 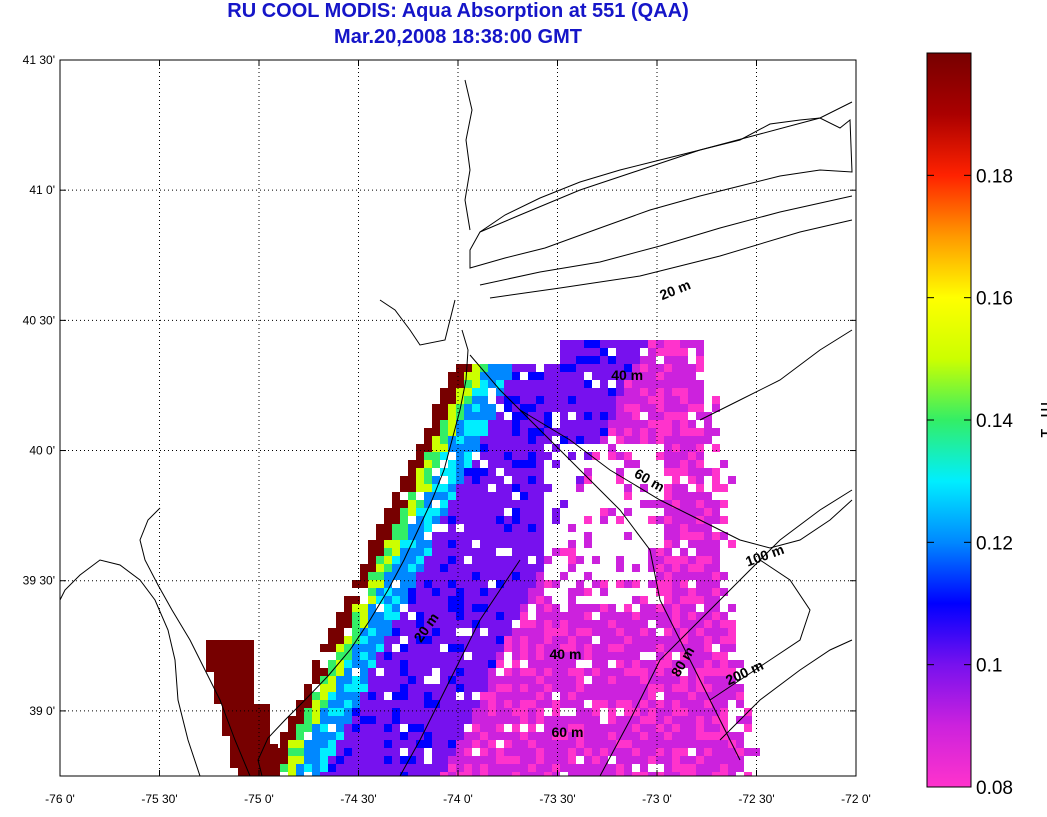 What do you see at coordinates (726, 632) in the screenshot?
I see `contour-80m` at bounding box center [726, 632].